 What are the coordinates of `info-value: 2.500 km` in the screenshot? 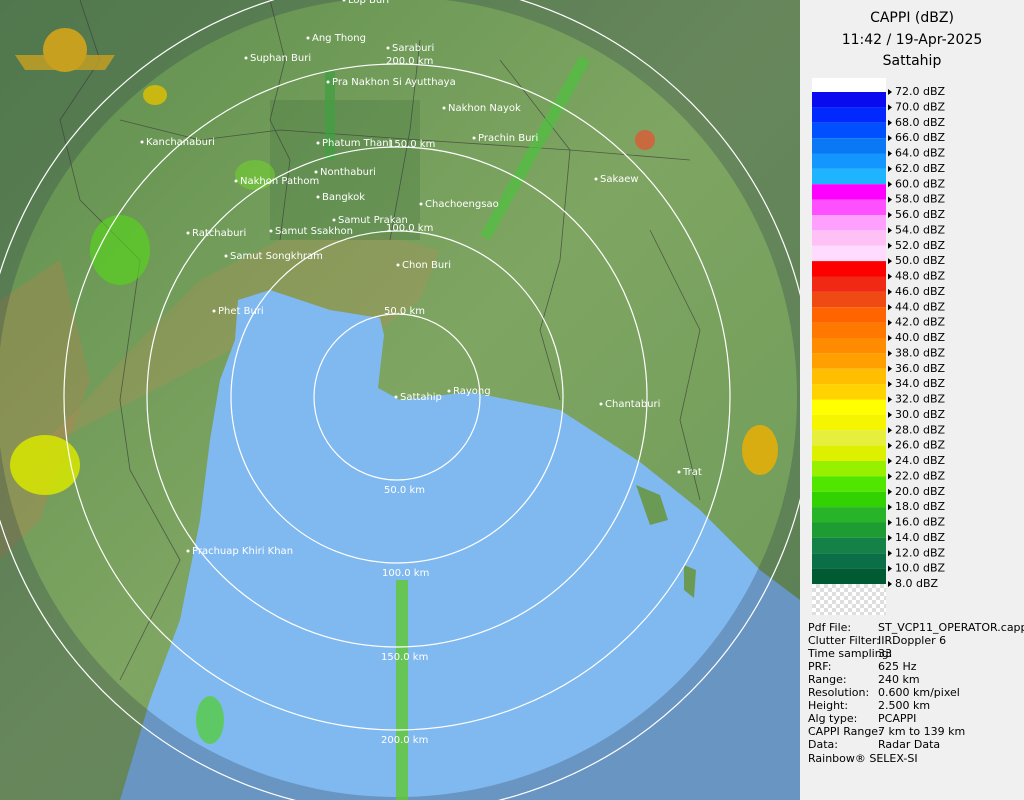 It's located at (904, 705).